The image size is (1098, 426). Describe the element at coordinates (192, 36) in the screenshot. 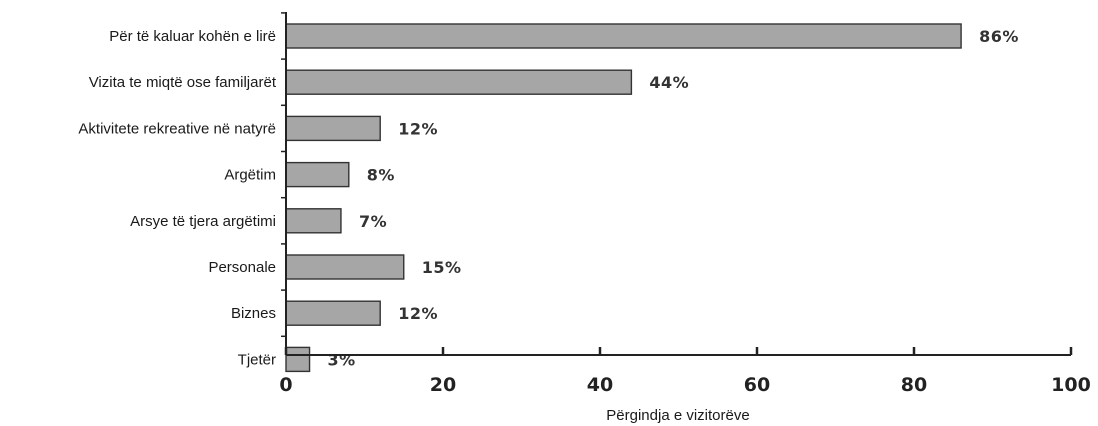

I see `category-label: Për të kaluar kohën e lirë` at that location.